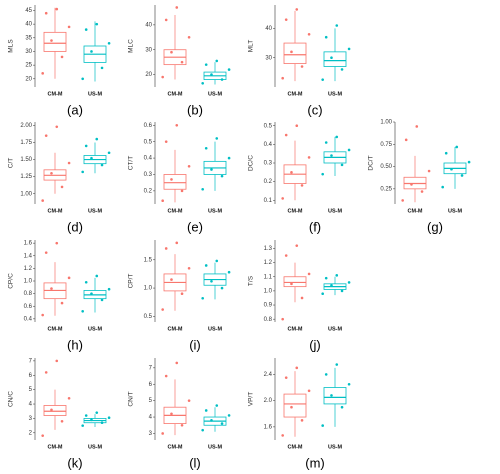 This screenshot has height=474, width=500. What do you see at coordinates (75, 344) in the screenshot?
I see `caption: (h)` at bounding box center [75, 344].